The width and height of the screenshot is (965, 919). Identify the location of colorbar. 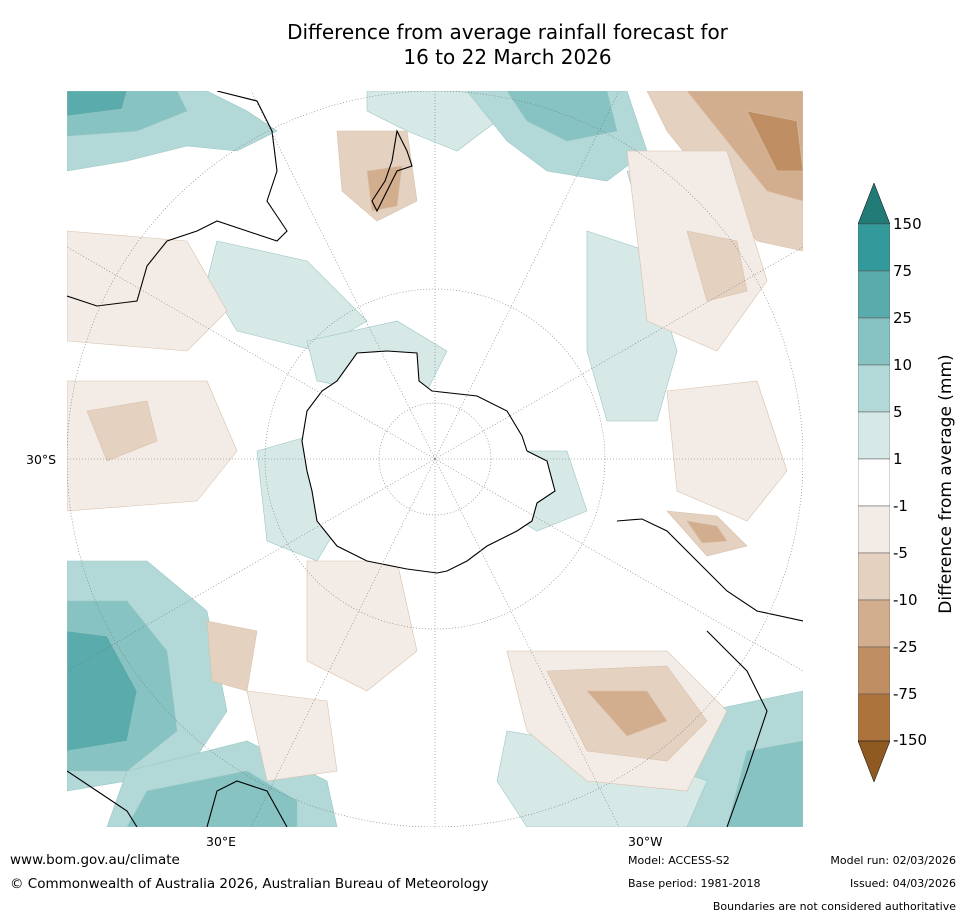
(874, 483).